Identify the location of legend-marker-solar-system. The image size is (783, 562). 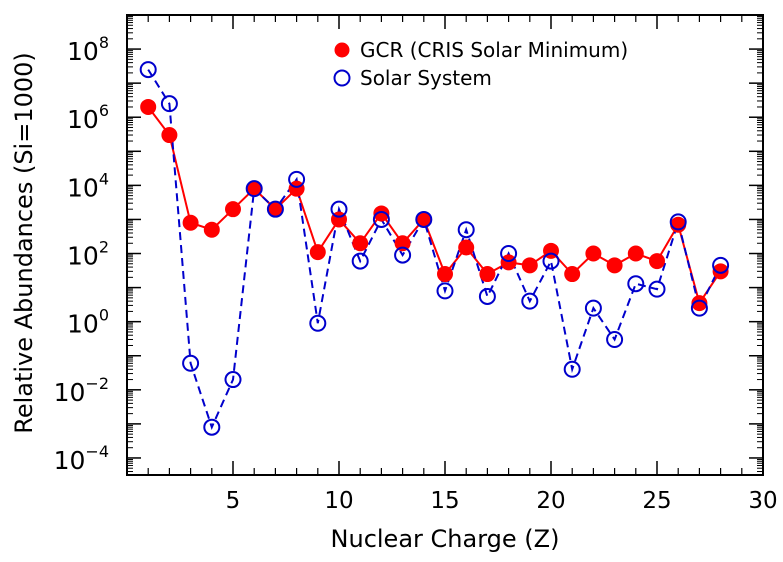
(342, 78).